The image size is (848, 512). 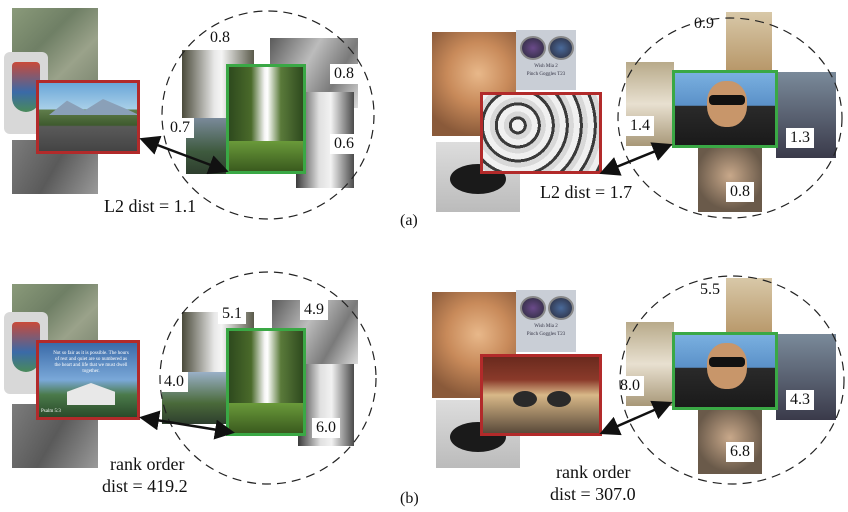 I want to click on score-label: 0.6, so click(x=344, y=144).